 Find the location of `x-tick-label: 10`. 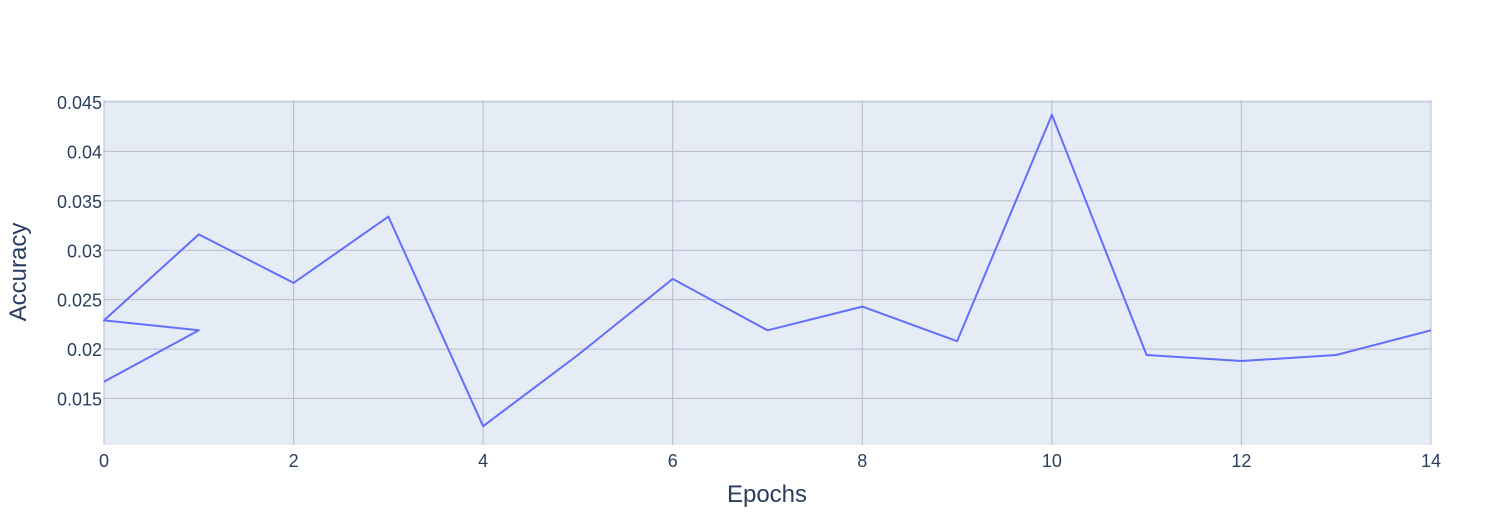

x-tick-label: 10 is located at coordinates (1052, 461).